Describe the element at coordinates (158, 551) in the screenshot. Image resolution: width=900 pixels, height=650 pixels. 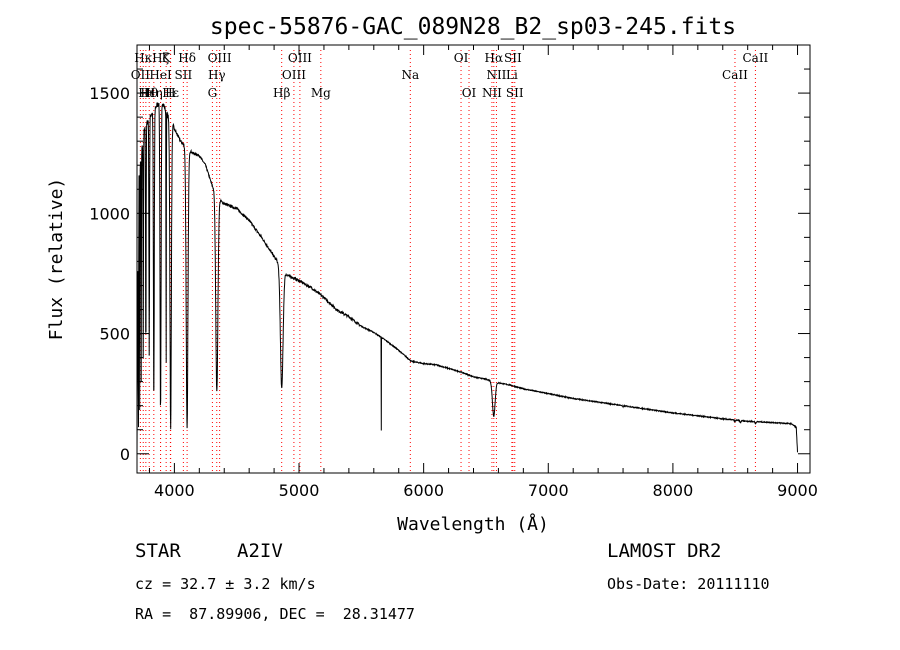
I see `object-type: STAR` at that location.